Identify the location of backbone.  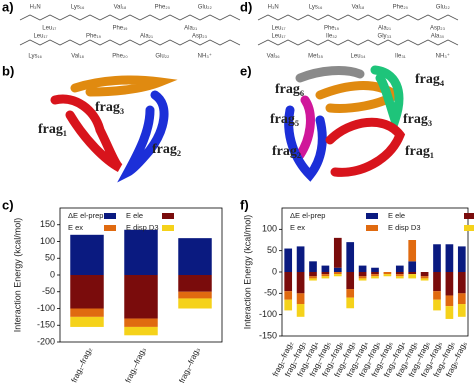
(130, 42).